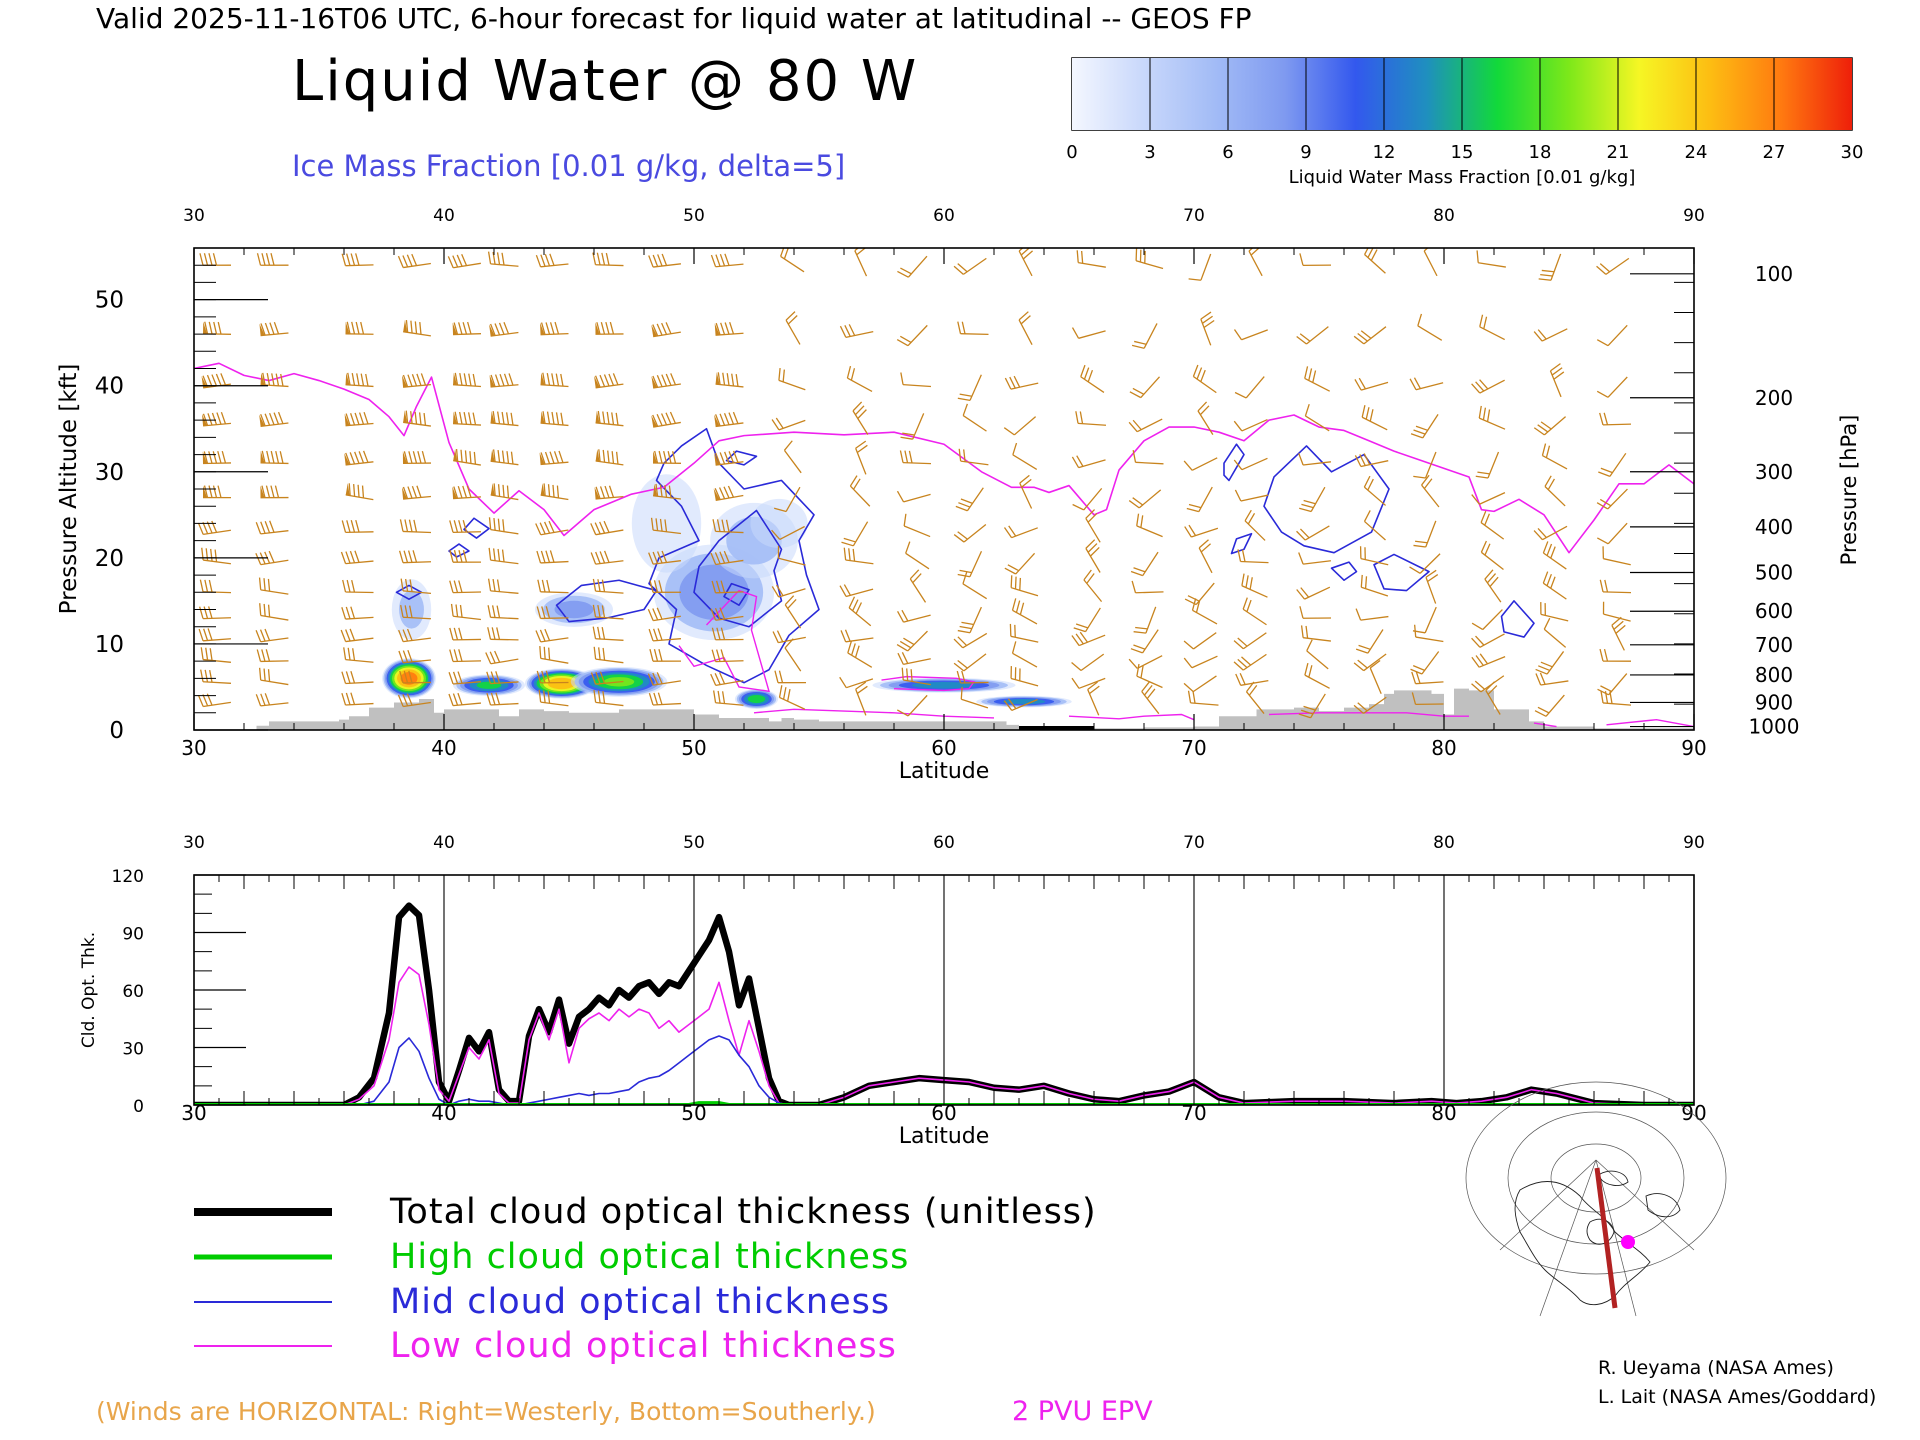 The height and width of the screenshot is (1440, 1920). I want to click on pressure-tick-label: 600, so click(1774, 611).